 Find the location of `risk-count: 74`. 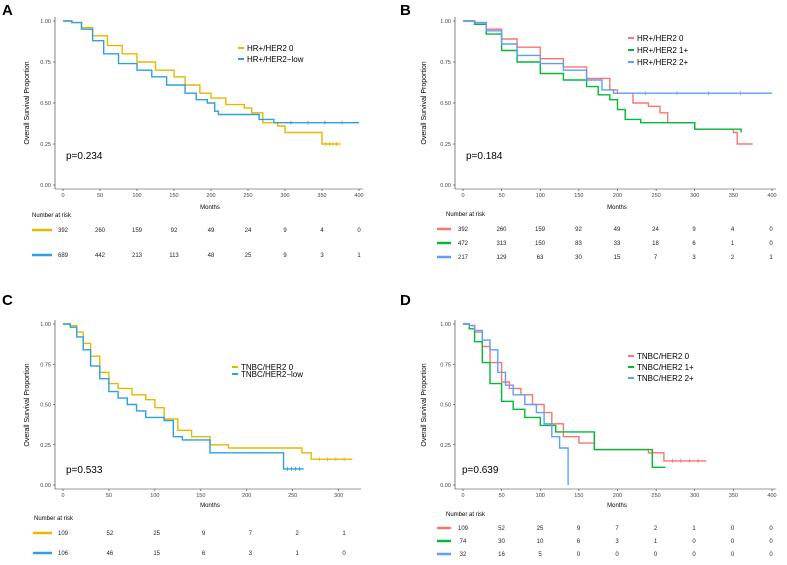

risk-count: 74 is located at coordinates (463, 542).